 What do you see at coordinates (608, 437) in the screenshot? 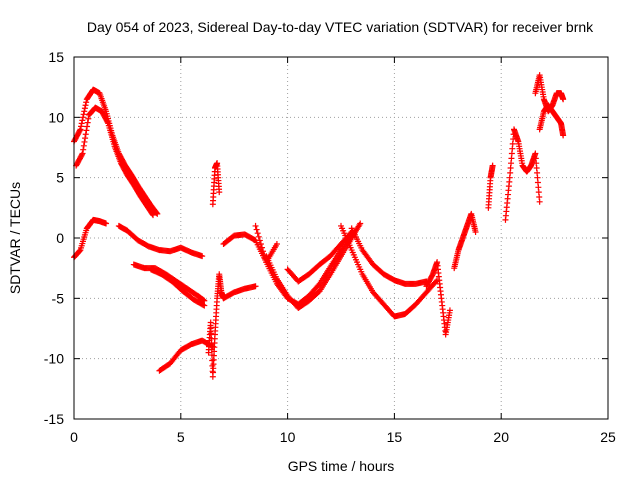
I see `x-tick-label: 25` at bounding box center [608, 437].